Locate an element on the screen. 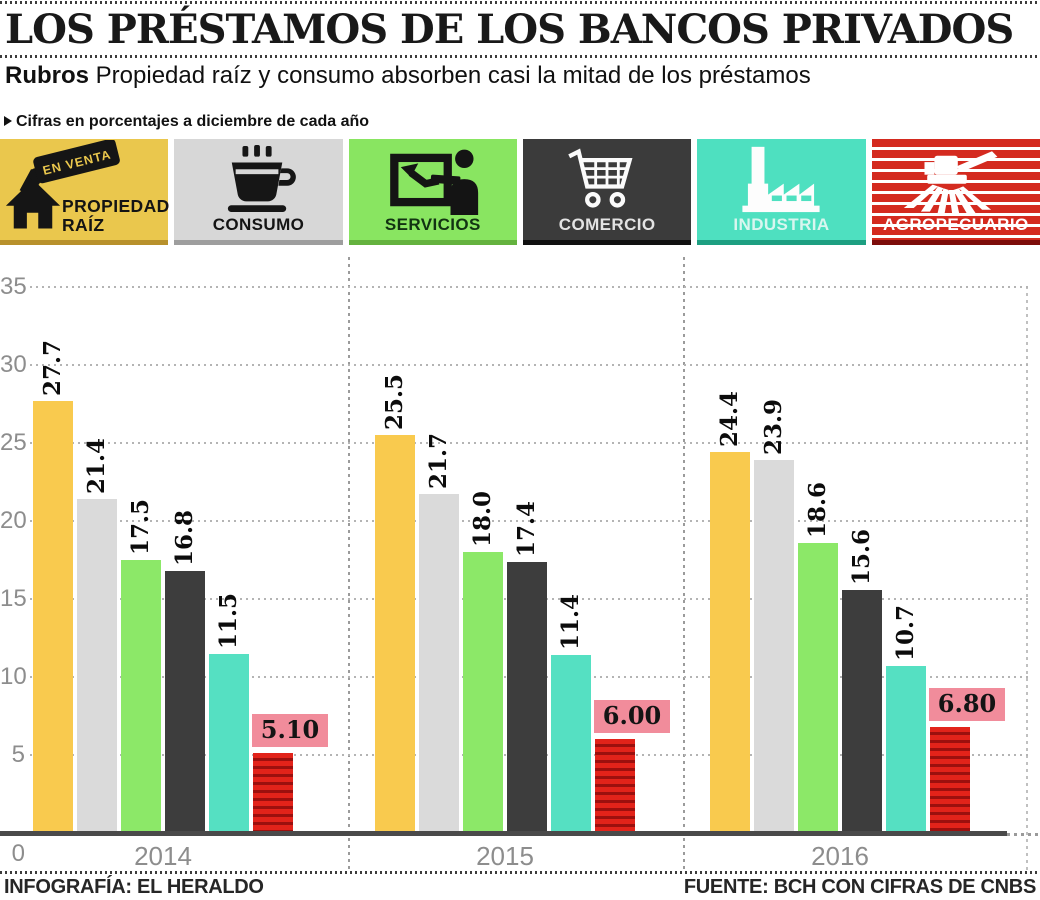 Image resolution: width=1040 pixels, height=900 pixels. bar-industria-2016 is located at coordinates (906, 749).